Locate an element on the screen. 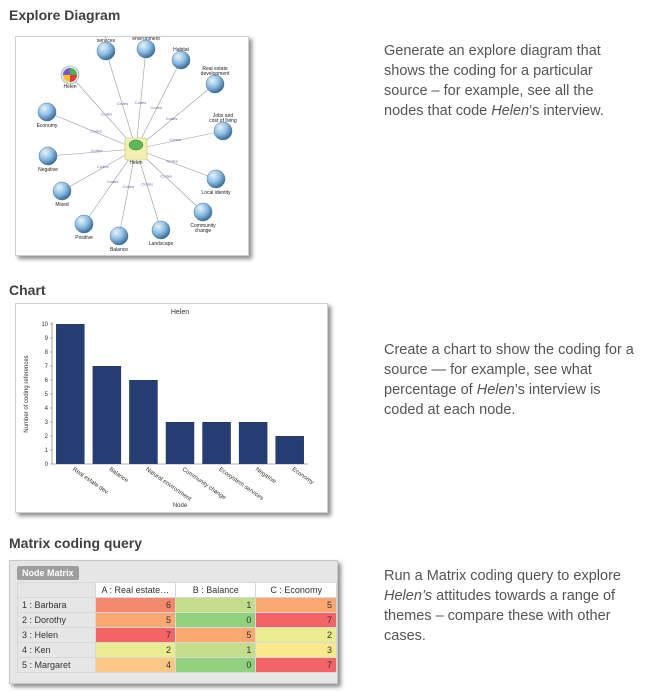 This screenshot has height=693, width=658. chart-section-title: Chart is located at coordinates (27, 290).